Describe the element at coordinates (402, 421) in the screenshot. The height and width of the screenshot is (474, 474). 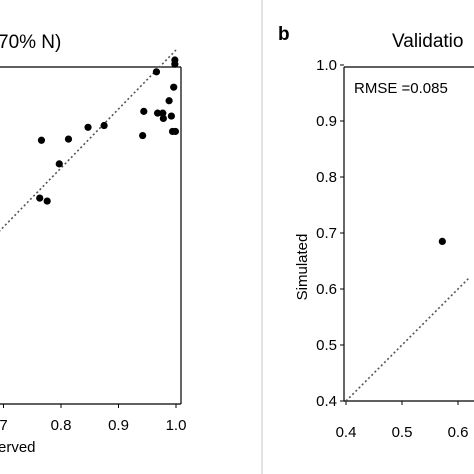
I see `panel-b-x-ticks: 0.4 0.5 0.6` at that location.